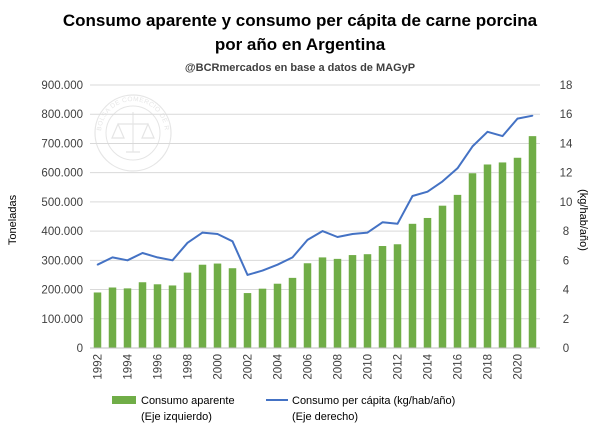  Describe the element at coordinates (176, 417) in the screenshot. I see `legend-bar-sublabel: (Eje izquierdo)` at that location.